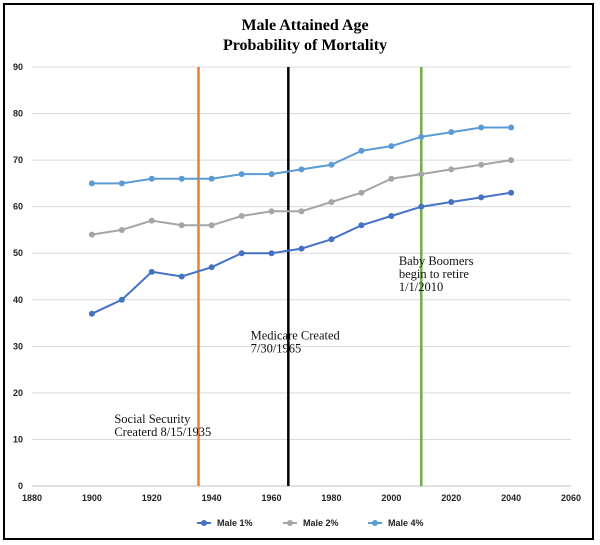 The width and height of the screenshot is (600, 545). I want to click on x-tick-label: 1940, so click(212, 498).